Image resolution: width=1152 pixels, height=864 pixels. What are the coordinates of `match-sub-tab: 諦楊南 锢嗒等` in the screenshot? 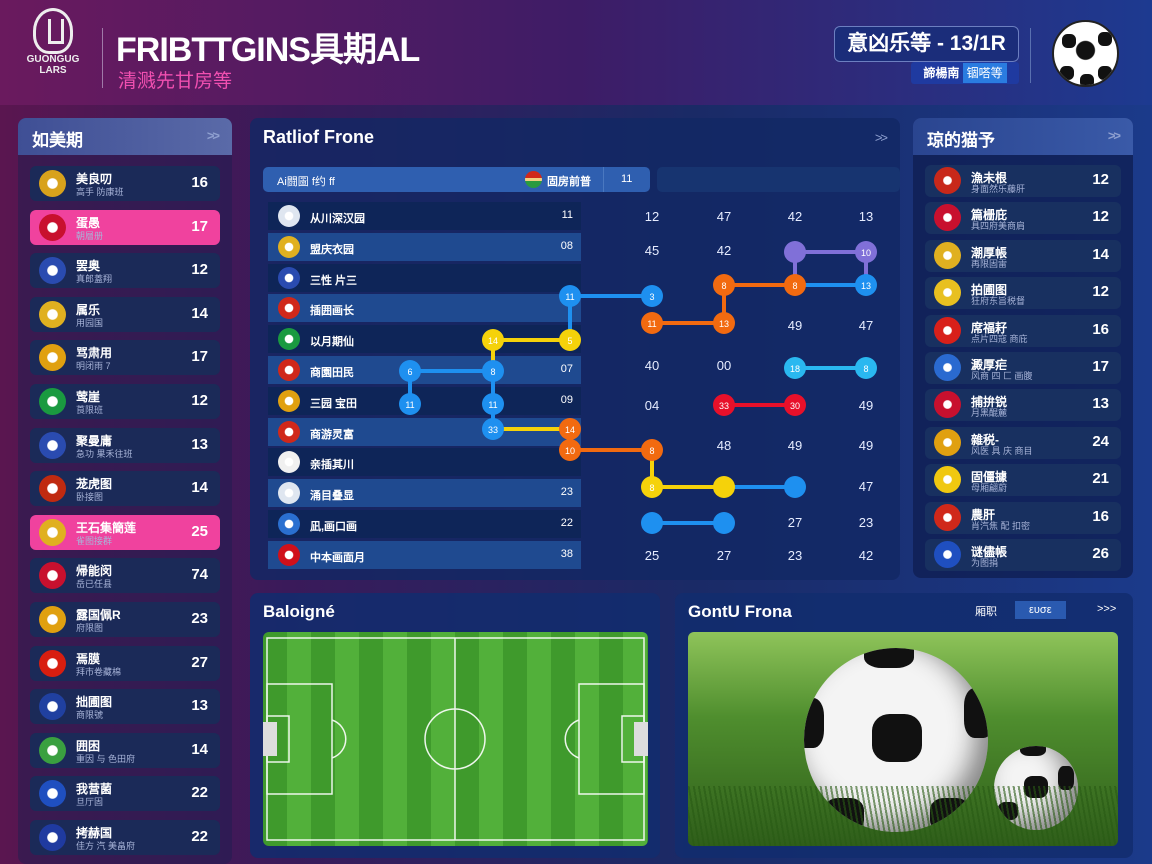 It's located at (965, 73).